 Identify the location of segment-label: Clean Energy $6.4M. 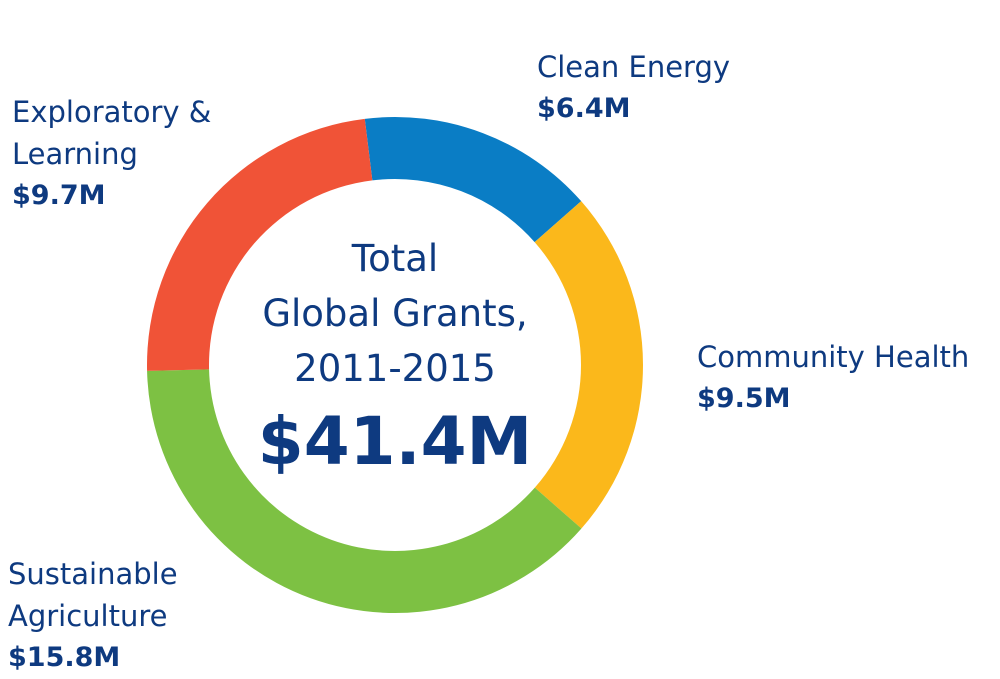
(687, 88).